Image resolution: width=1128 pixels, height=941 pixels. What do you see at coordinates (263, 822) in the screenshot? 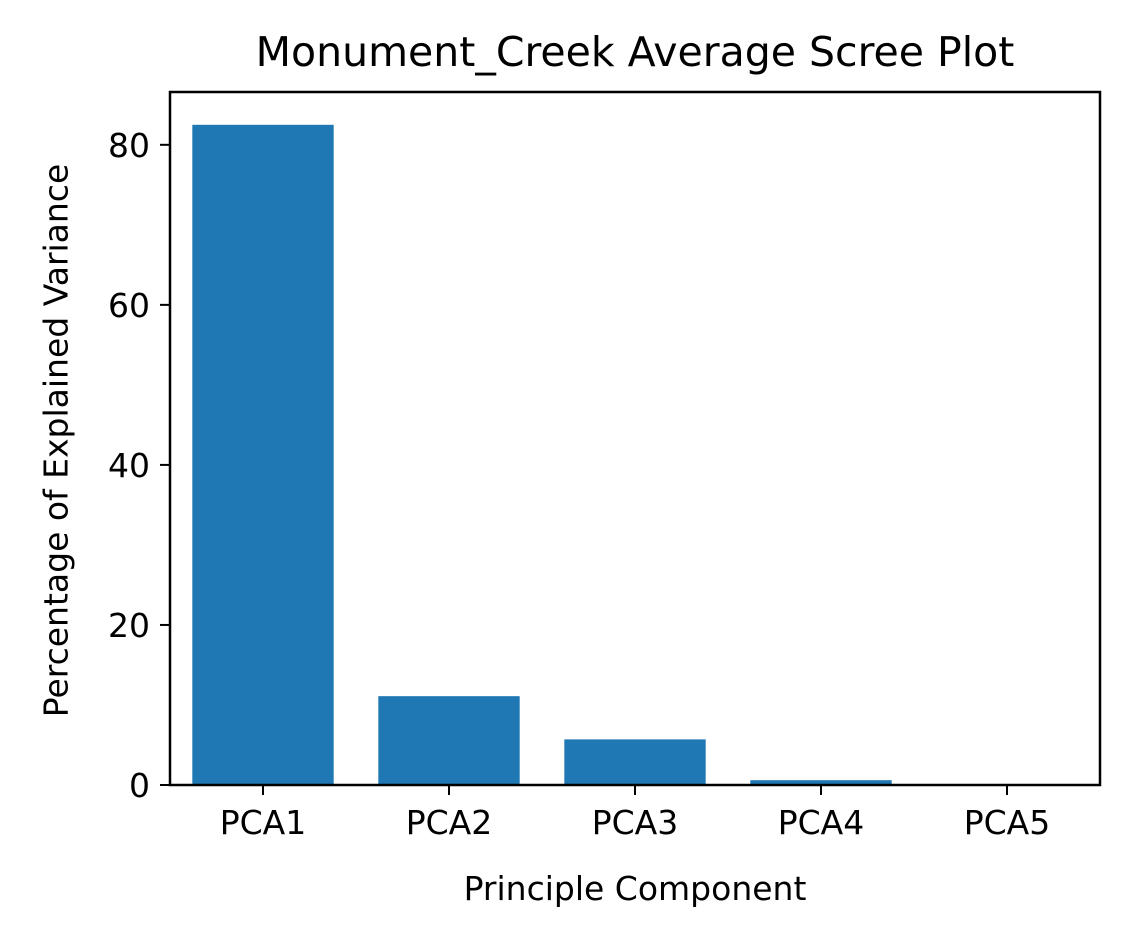
I see `x-tick-label: PCA1` at bounding box center [263, 822].